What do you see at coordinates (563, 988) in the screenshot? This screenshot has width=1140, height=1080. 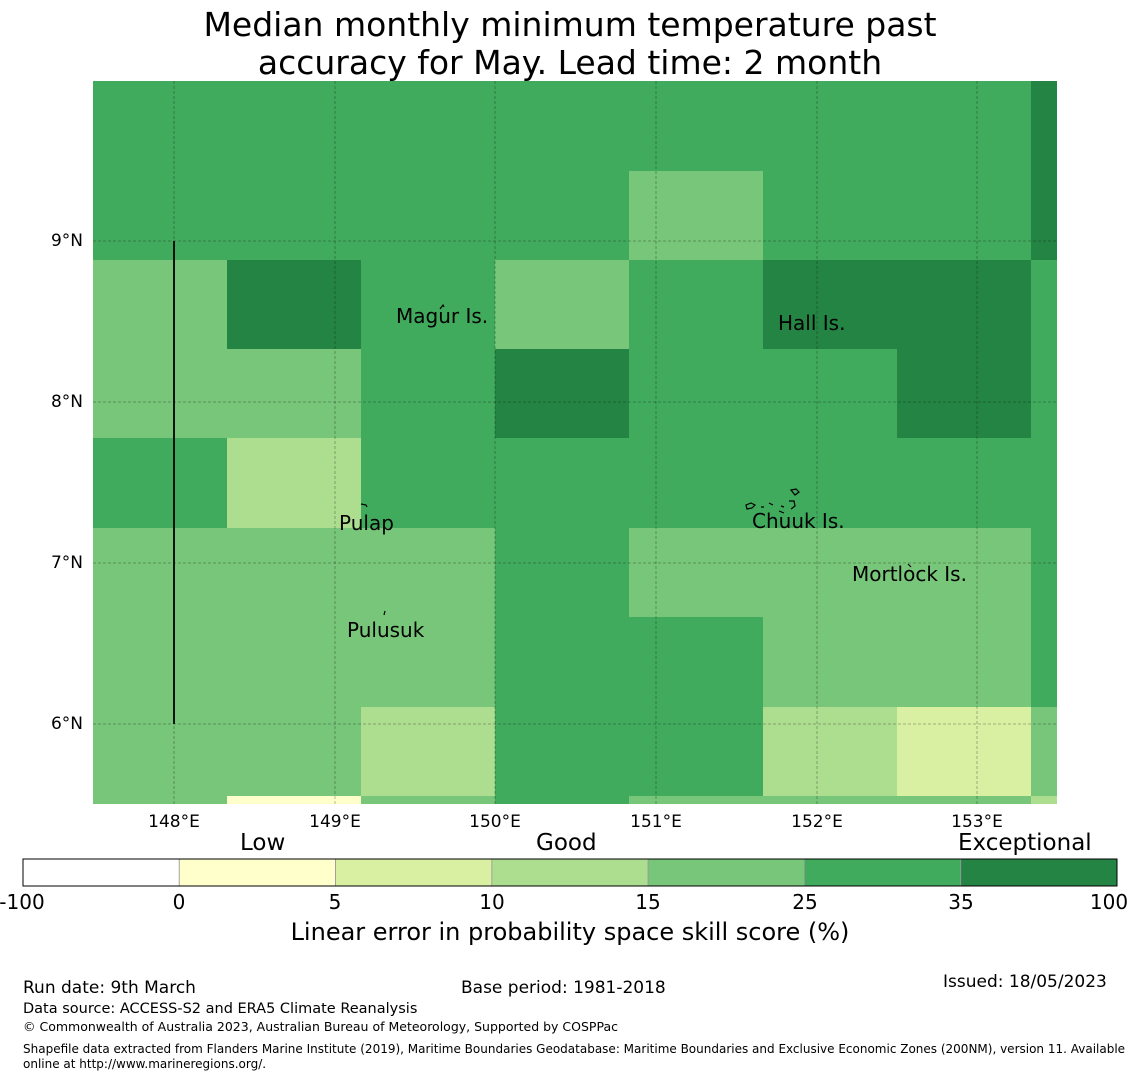 I see `base-period: Base period: 1981-2018` at bounding box center [563, 988].